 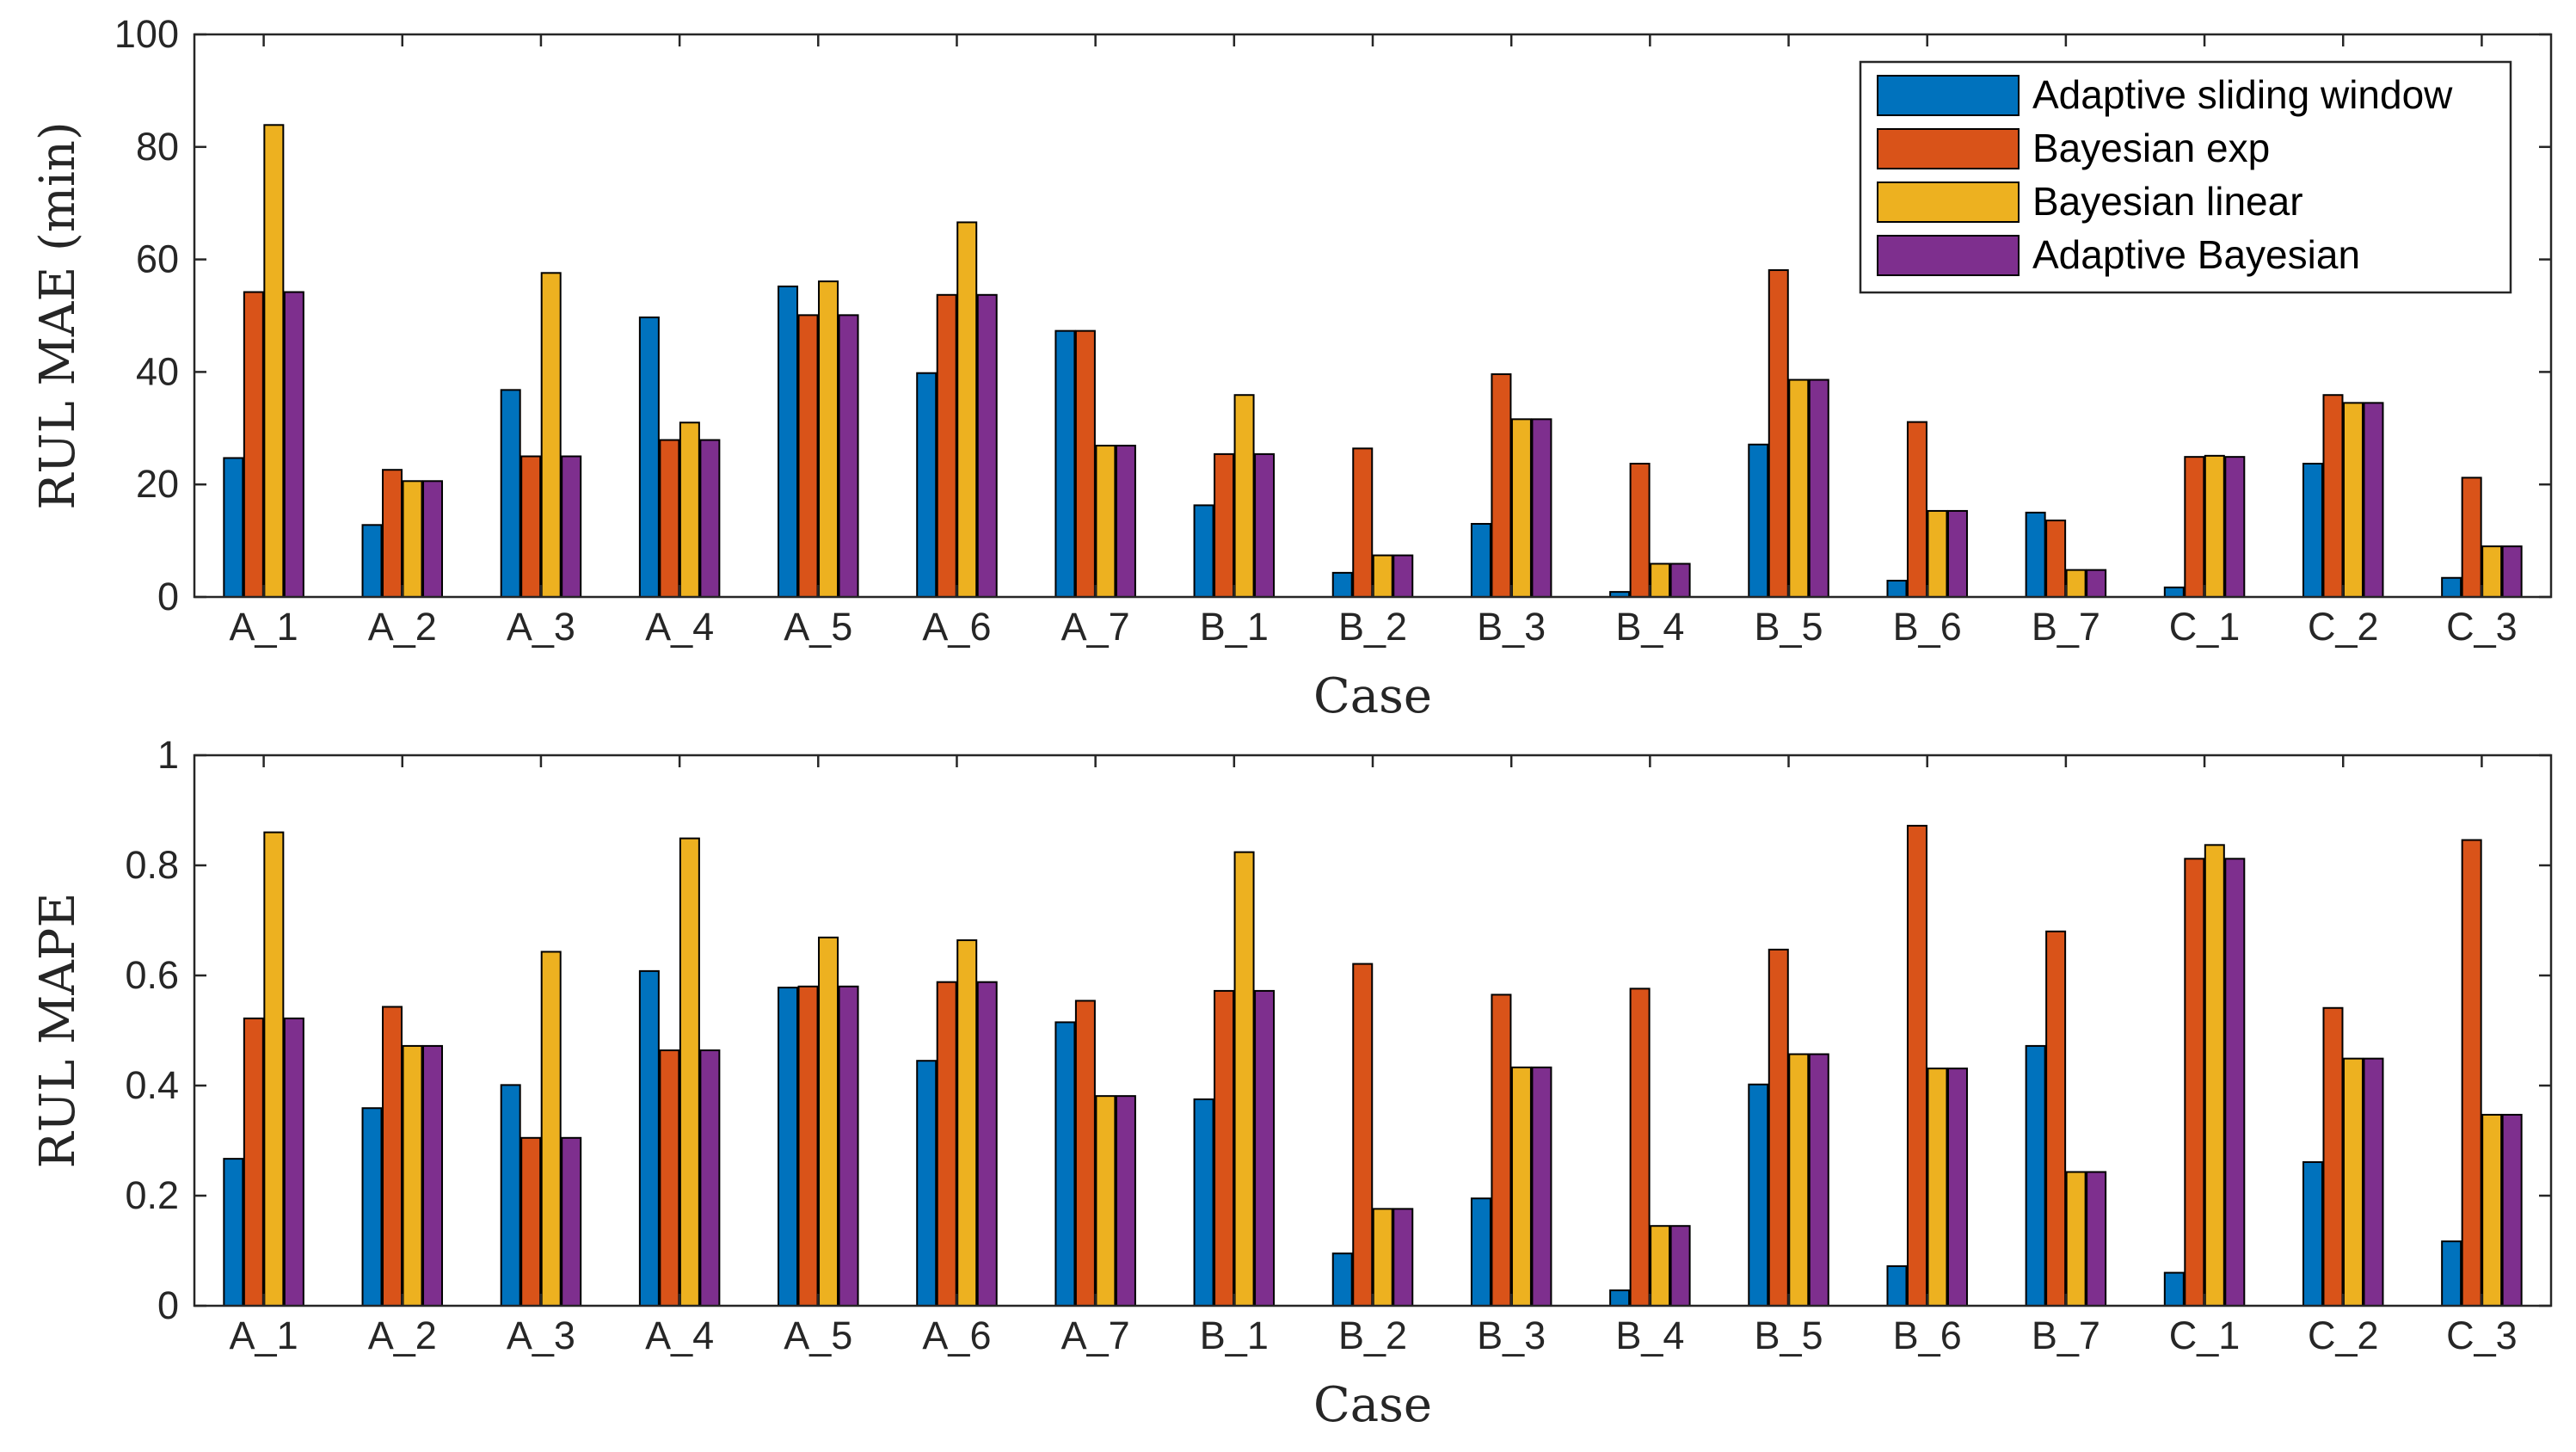 I want to click on mape-bar-b_6-s1: Adaptive sliding window B_6: 0.072, so click(x=1897, y=1285).